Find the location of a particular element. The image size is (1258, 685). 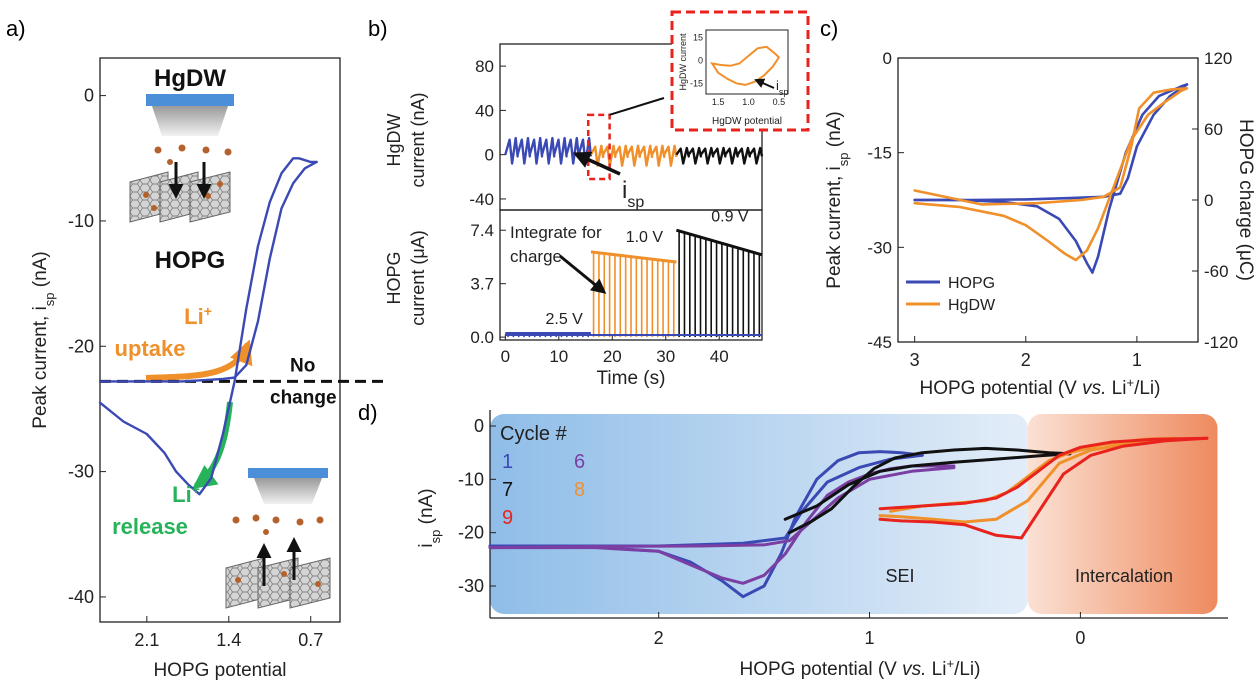

inset-y-tick-label: 0 is located at coordinates (700, 60).